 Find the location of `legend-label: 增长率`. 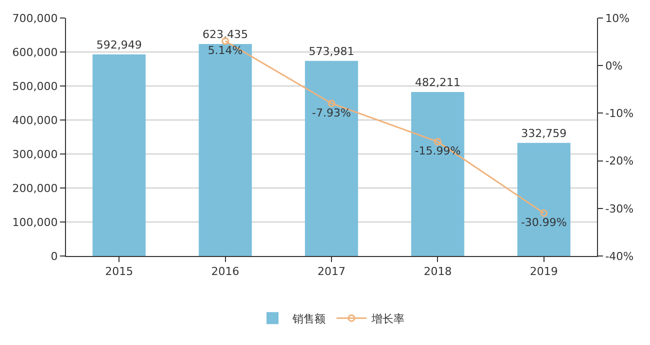

legend-label: 增长率 is located at coordinates (387, 319).